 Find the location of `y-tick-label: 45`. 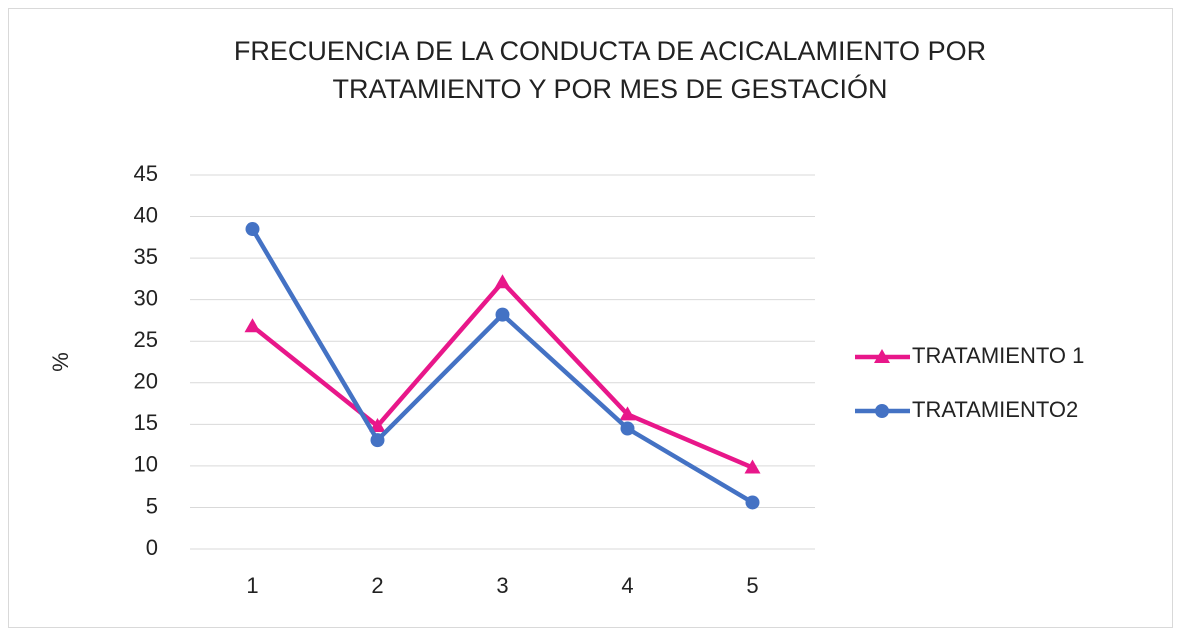

y-tick-label: 45 is located at coordinates (146, 173).